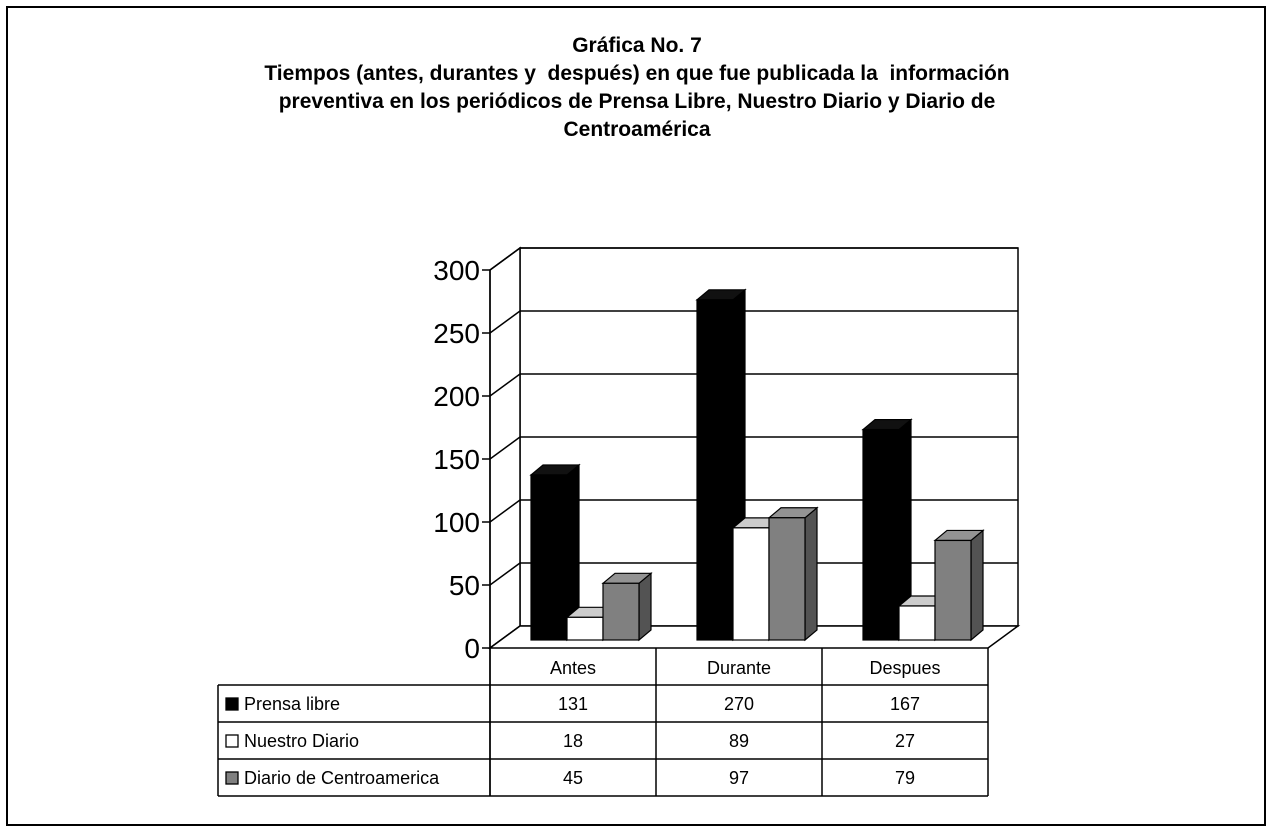 The image size is (1274, 826). I want to click on y-tick-label: 0, so click(472, 648).